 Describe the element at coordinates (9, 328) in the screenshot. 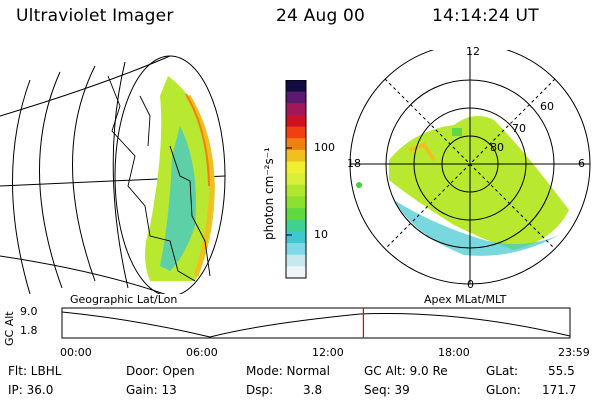

I see `timeline-axis-label: GC Alt` at that location.